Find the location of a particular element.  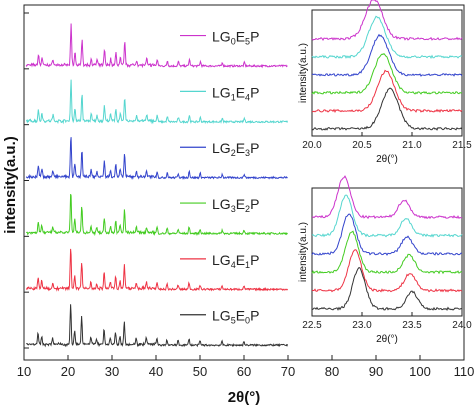

main-x-tick-label: 20 is located at coordinates (68, 371).